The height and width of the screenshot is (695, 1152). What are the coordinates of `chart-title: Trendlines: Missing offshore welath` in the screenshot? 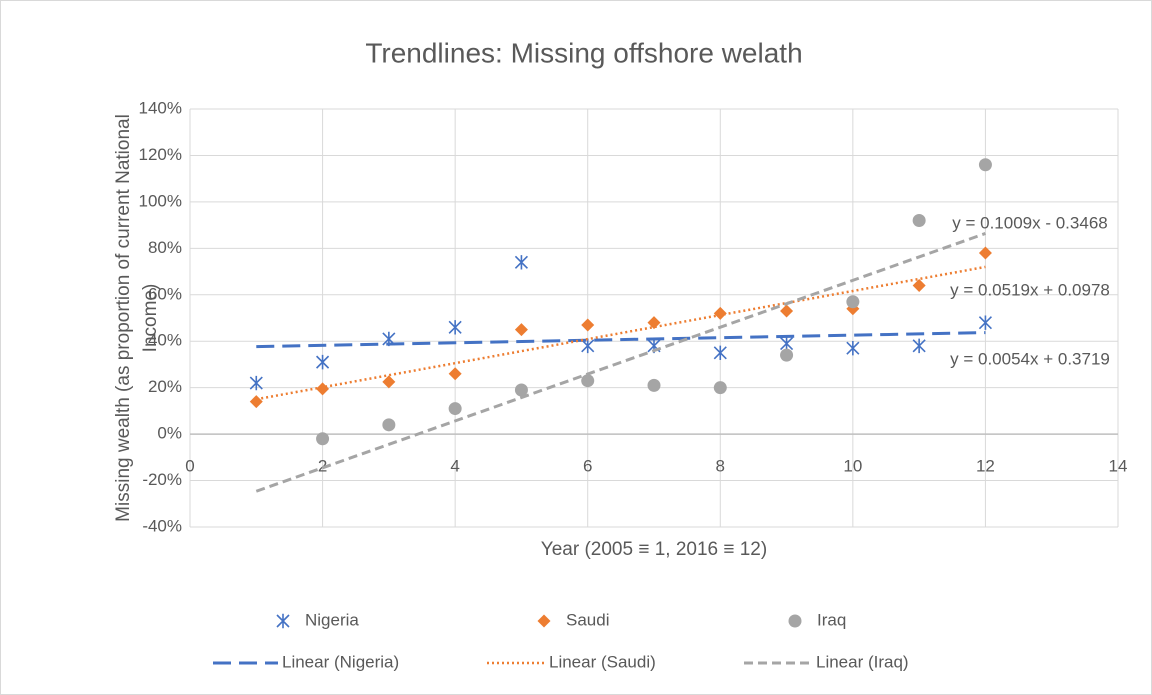 It's located at (583, 52).